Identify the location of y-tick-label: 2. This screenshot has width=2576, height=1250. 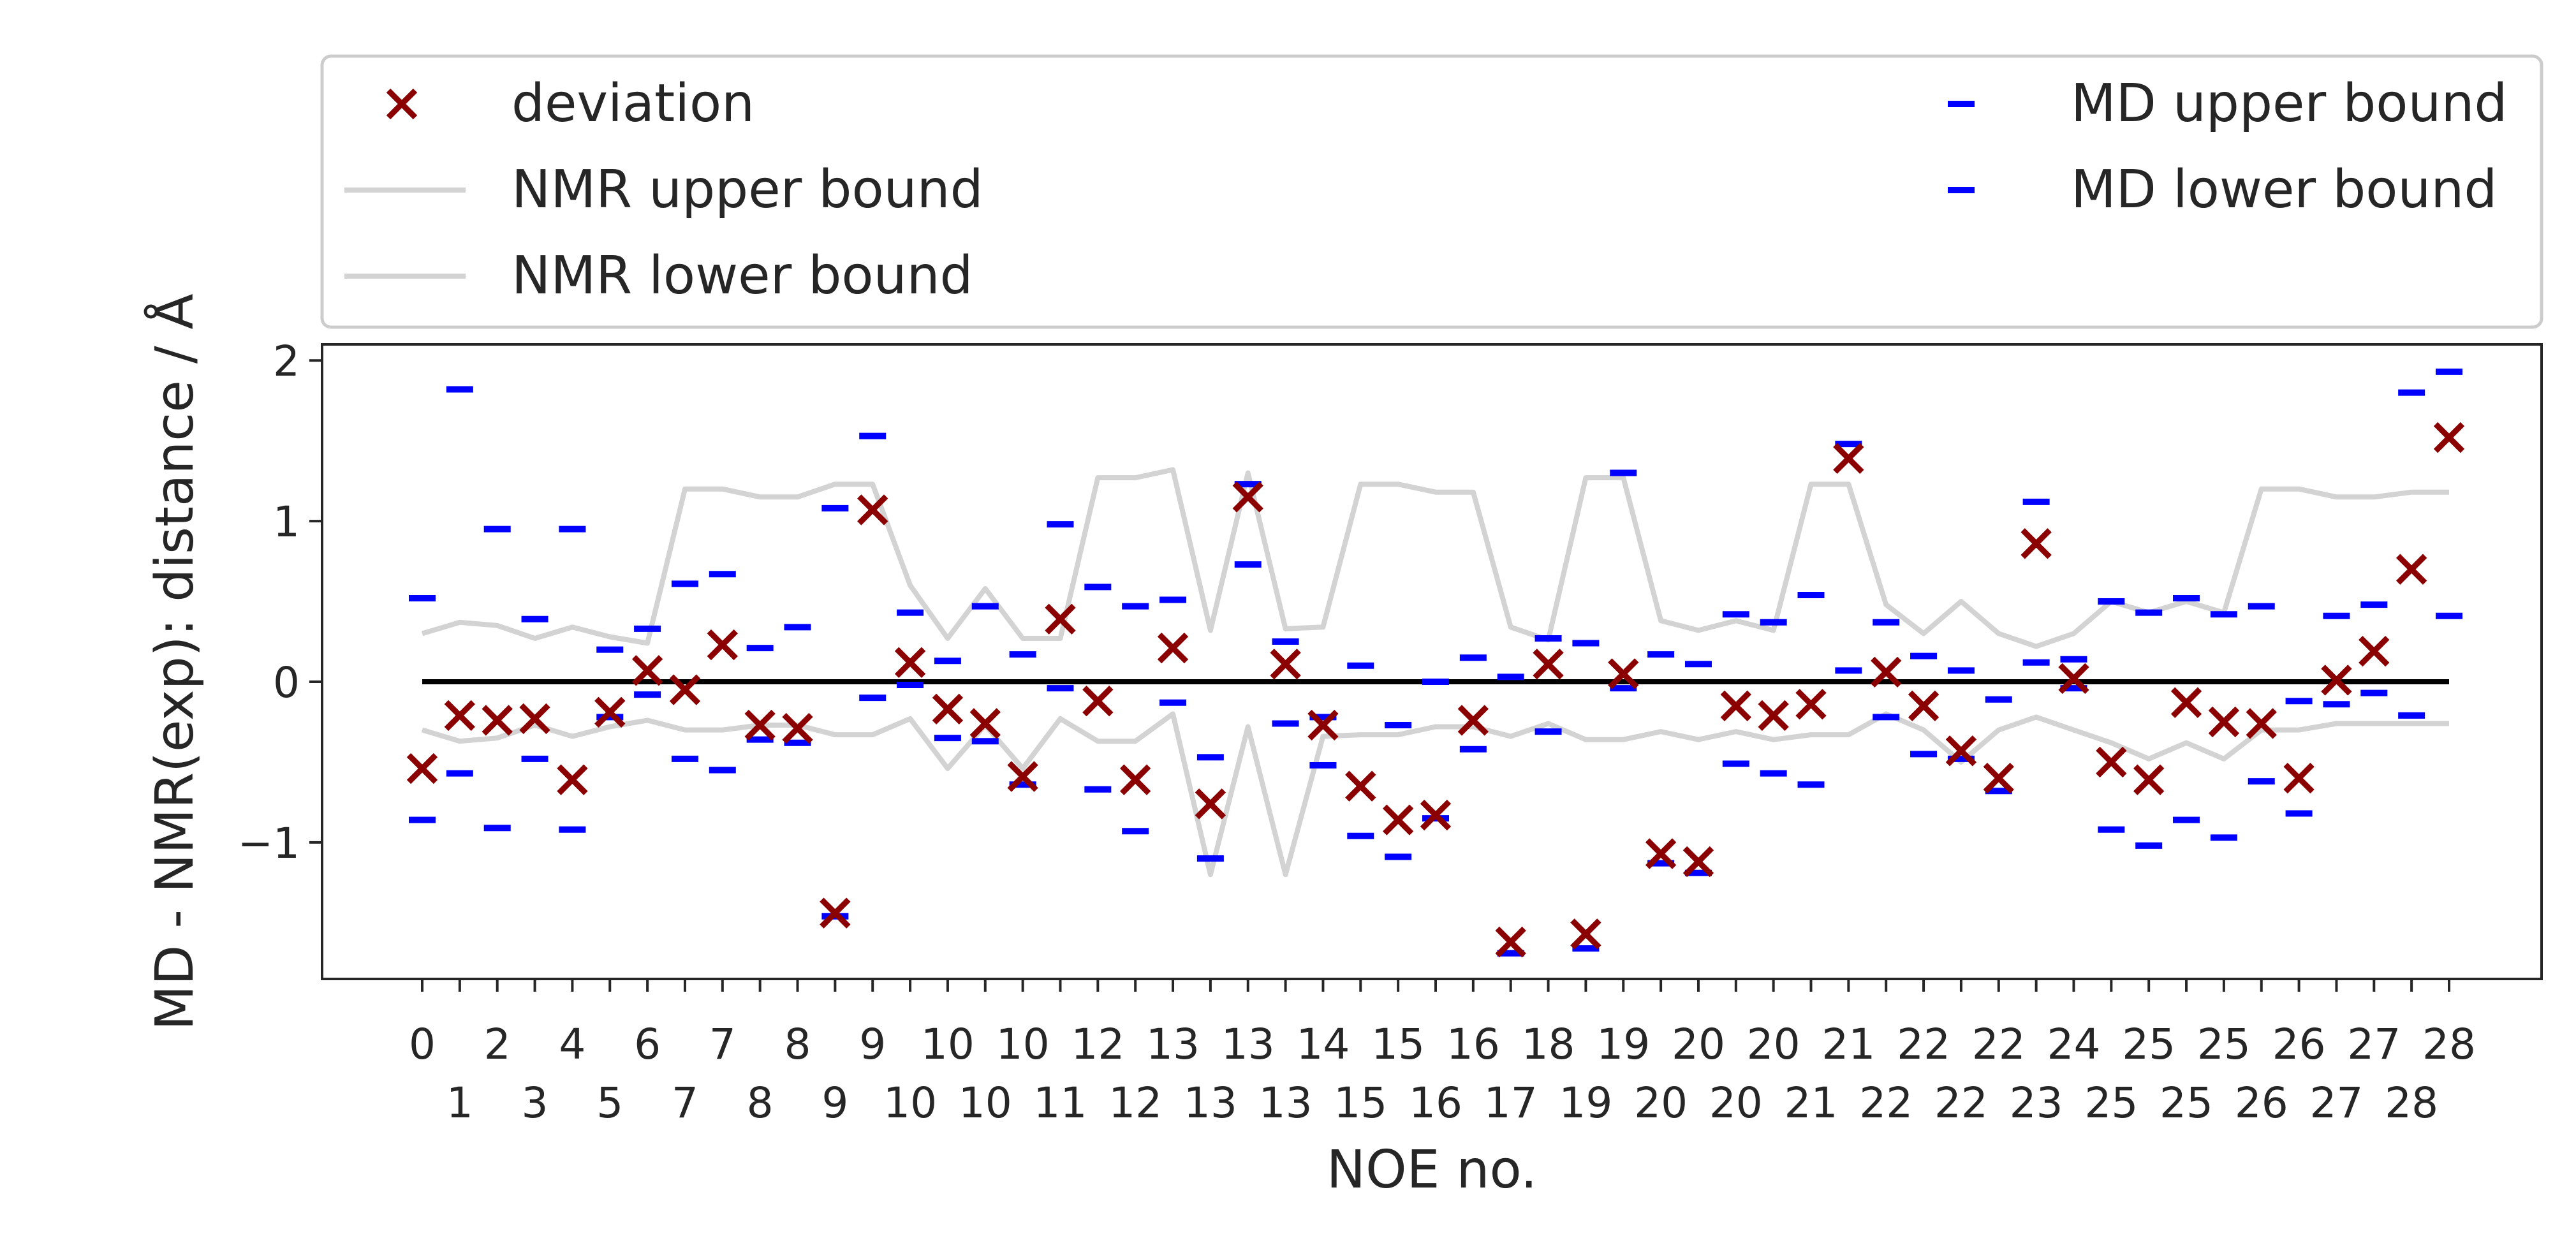
(286, 361).